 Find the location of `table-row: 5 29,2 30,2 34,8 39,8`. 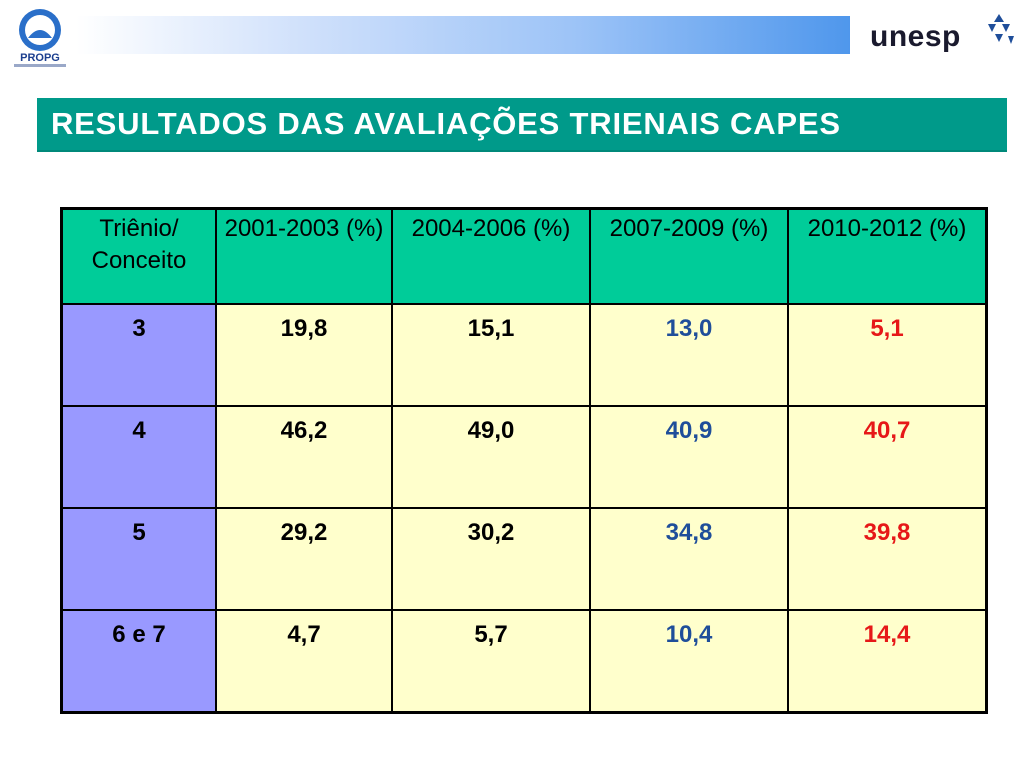

table-row: 5 29,2 30,2 34,8 39,8 is located at coordinates (524, 559).